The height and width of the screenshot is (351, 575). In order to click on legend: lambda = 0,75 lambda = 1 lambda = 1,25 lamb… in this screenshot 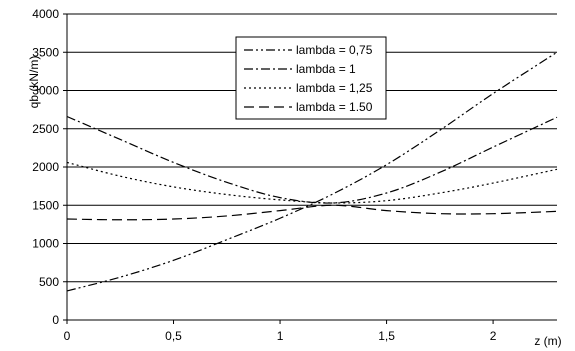, I will do `click(311, 78)`.